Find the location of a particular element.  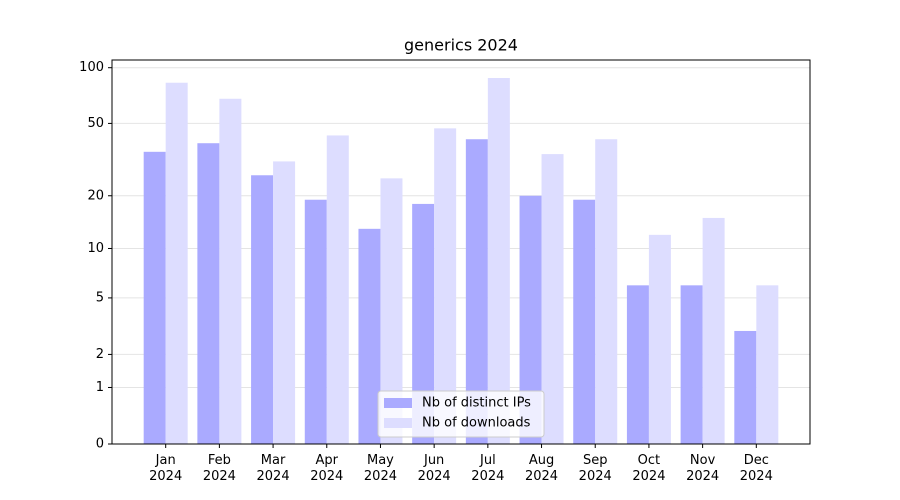

x-tick-label: Apr 2024 is located at coordinates (327, 468).